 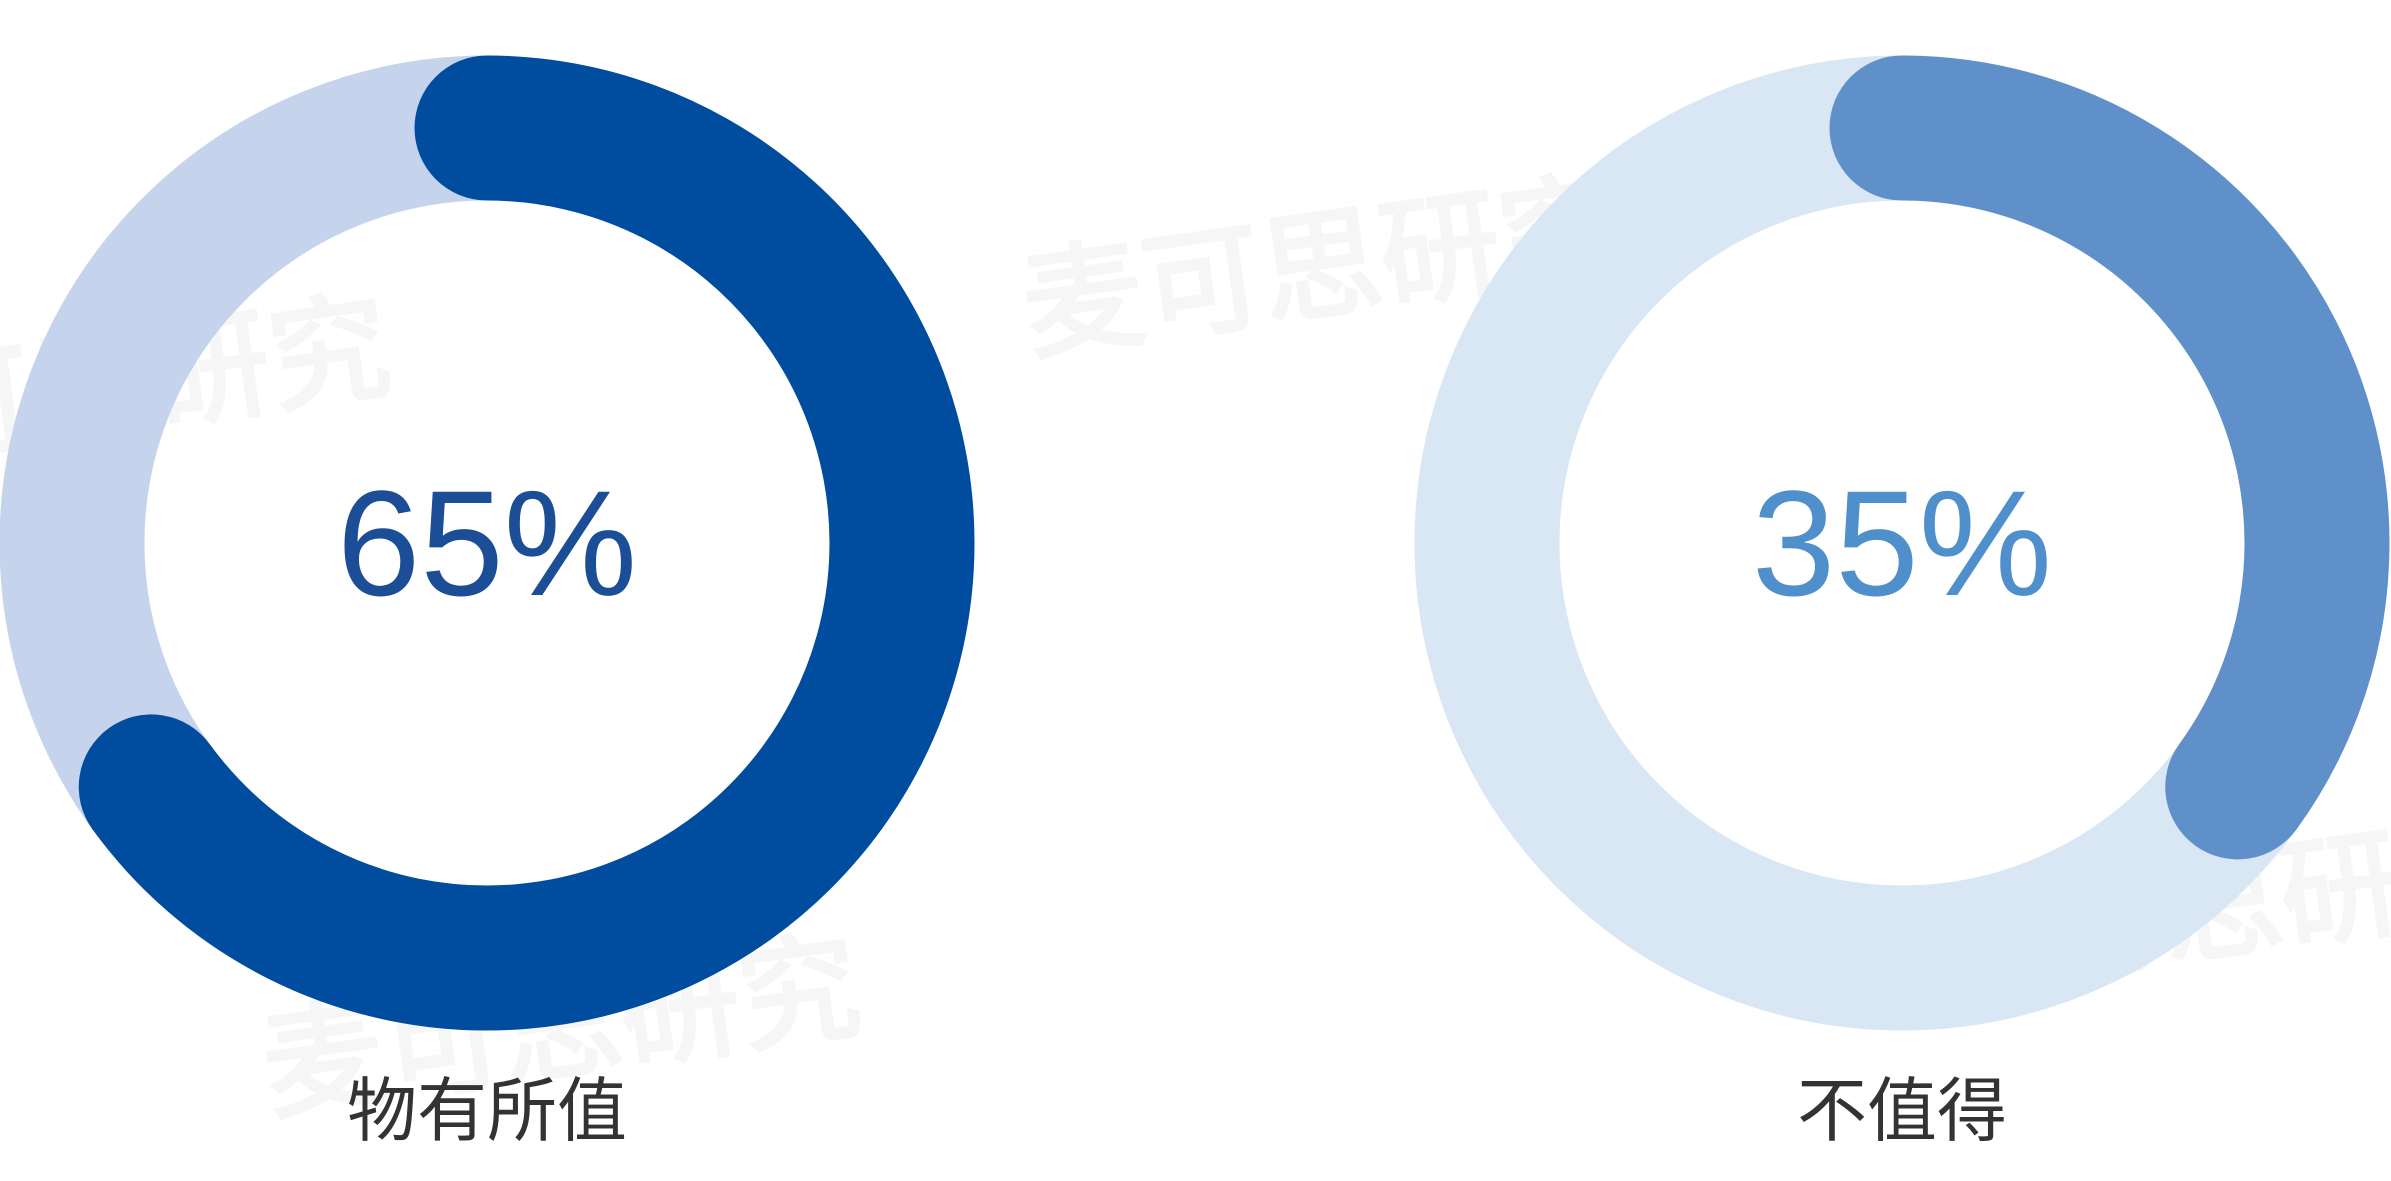 I want to click on donut-percent-label-1: 65%, so click(x=487, y=543).